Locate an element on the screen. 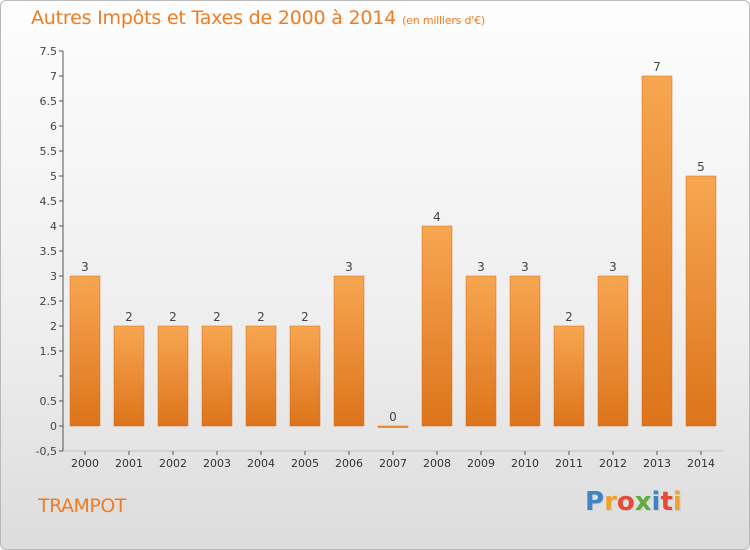  commune-name: TRAMPOT is located at coordinates (82, 506).